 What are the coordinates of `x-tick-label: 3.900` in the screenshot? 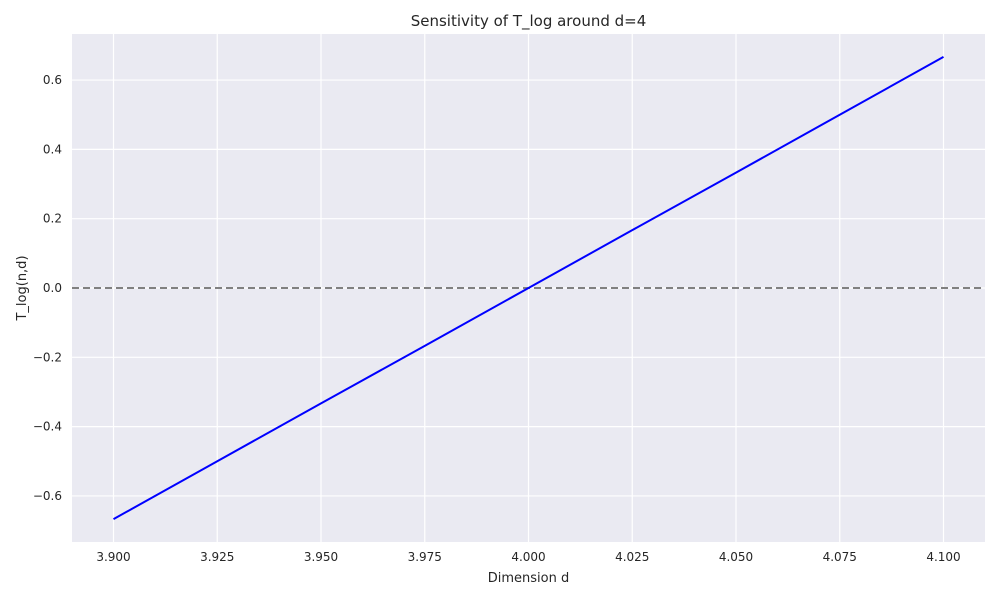 It's located at (113, 557).